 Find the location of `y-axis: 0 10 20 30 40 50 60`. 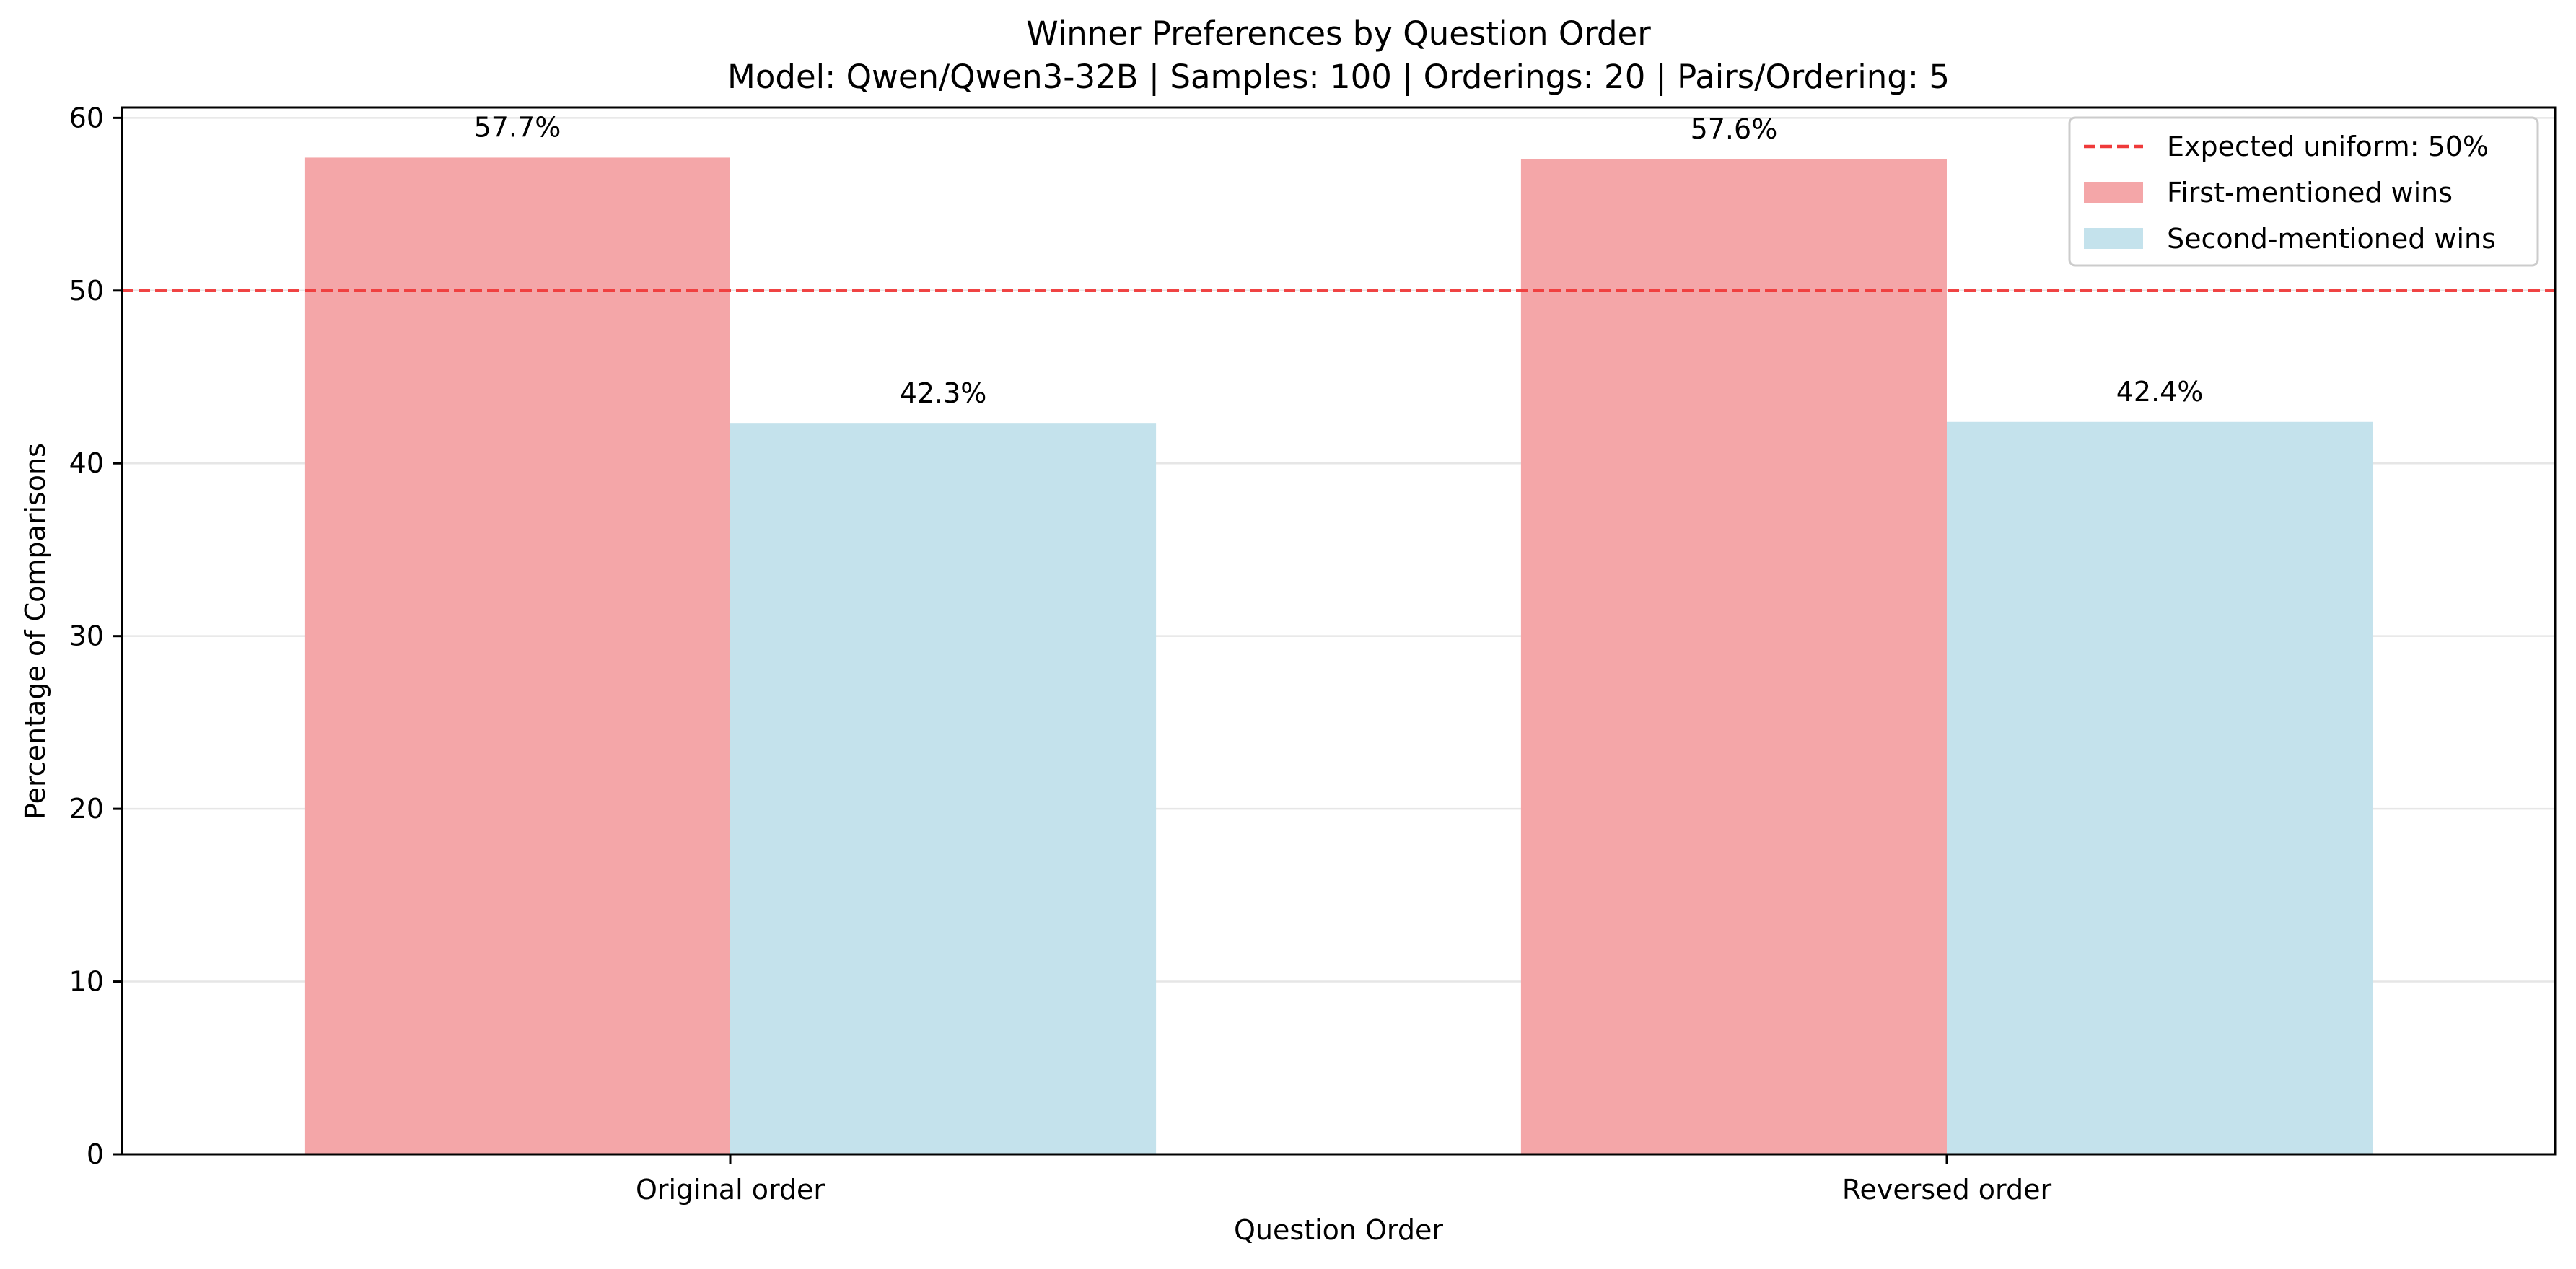

y-axis: 0 10 20 30 40 50 60 is located at coordinates (95, 636).